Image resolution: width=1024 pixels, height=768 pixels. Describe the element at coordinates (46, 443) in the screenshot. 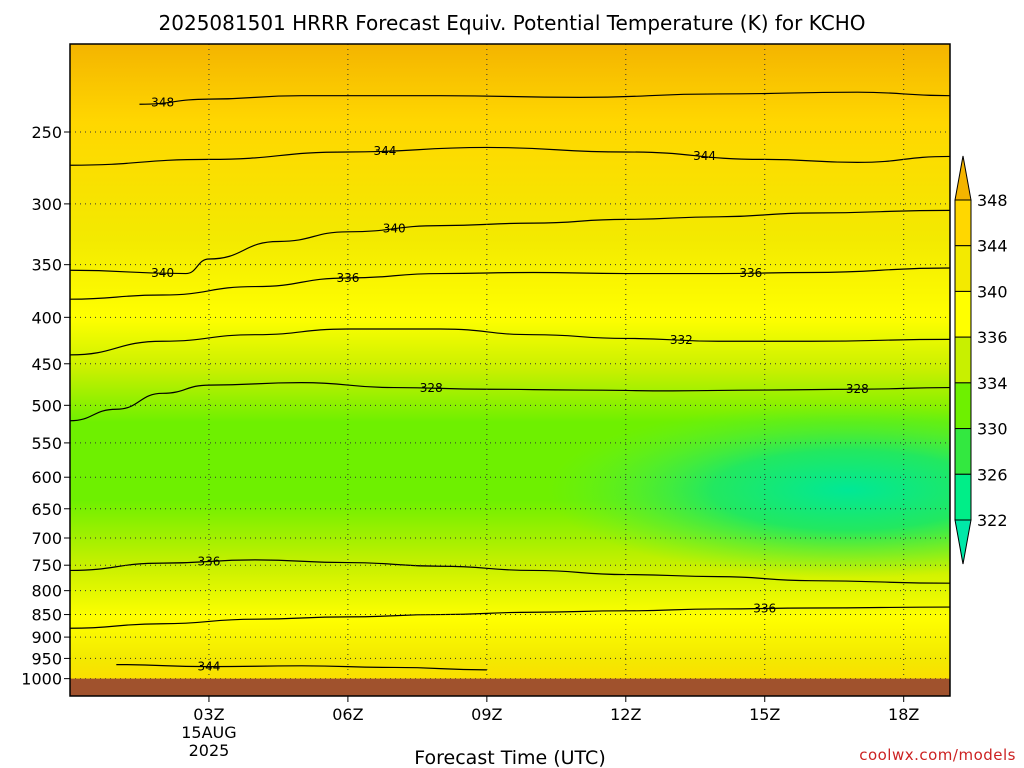

I see `y-tick-label: 550` at that location.